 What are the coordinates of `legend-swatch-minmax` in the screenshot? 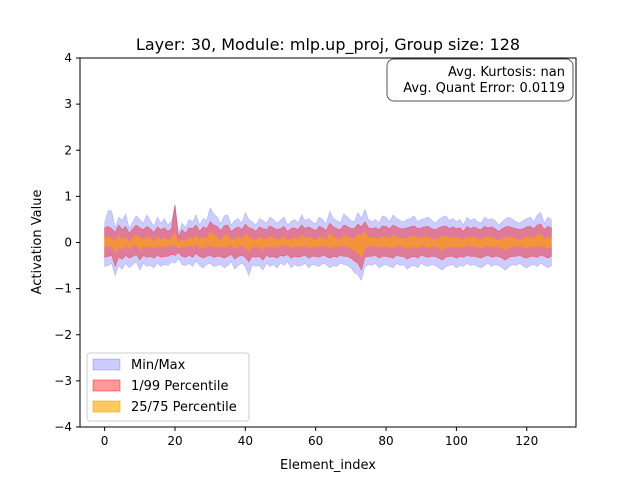 It's located at (106, 364).